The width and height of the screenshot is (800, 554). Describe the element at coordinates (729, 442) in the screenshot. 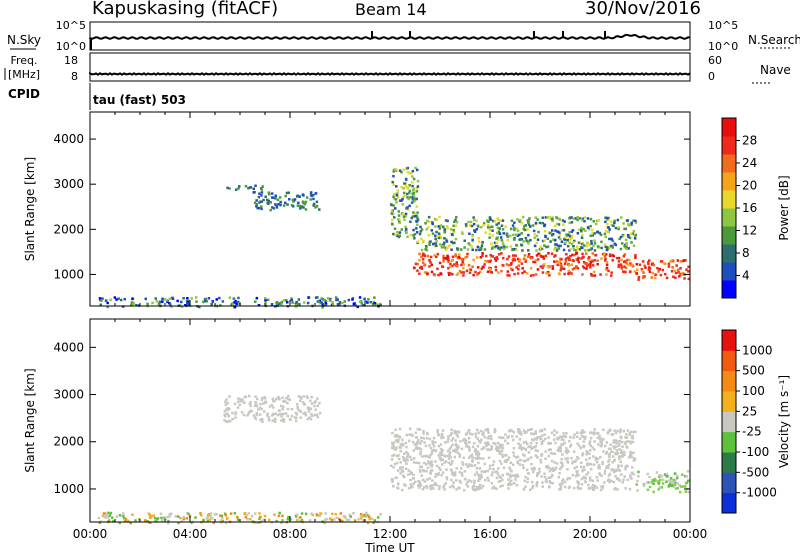

I see `velocity-colorbar-swatch` at that location.